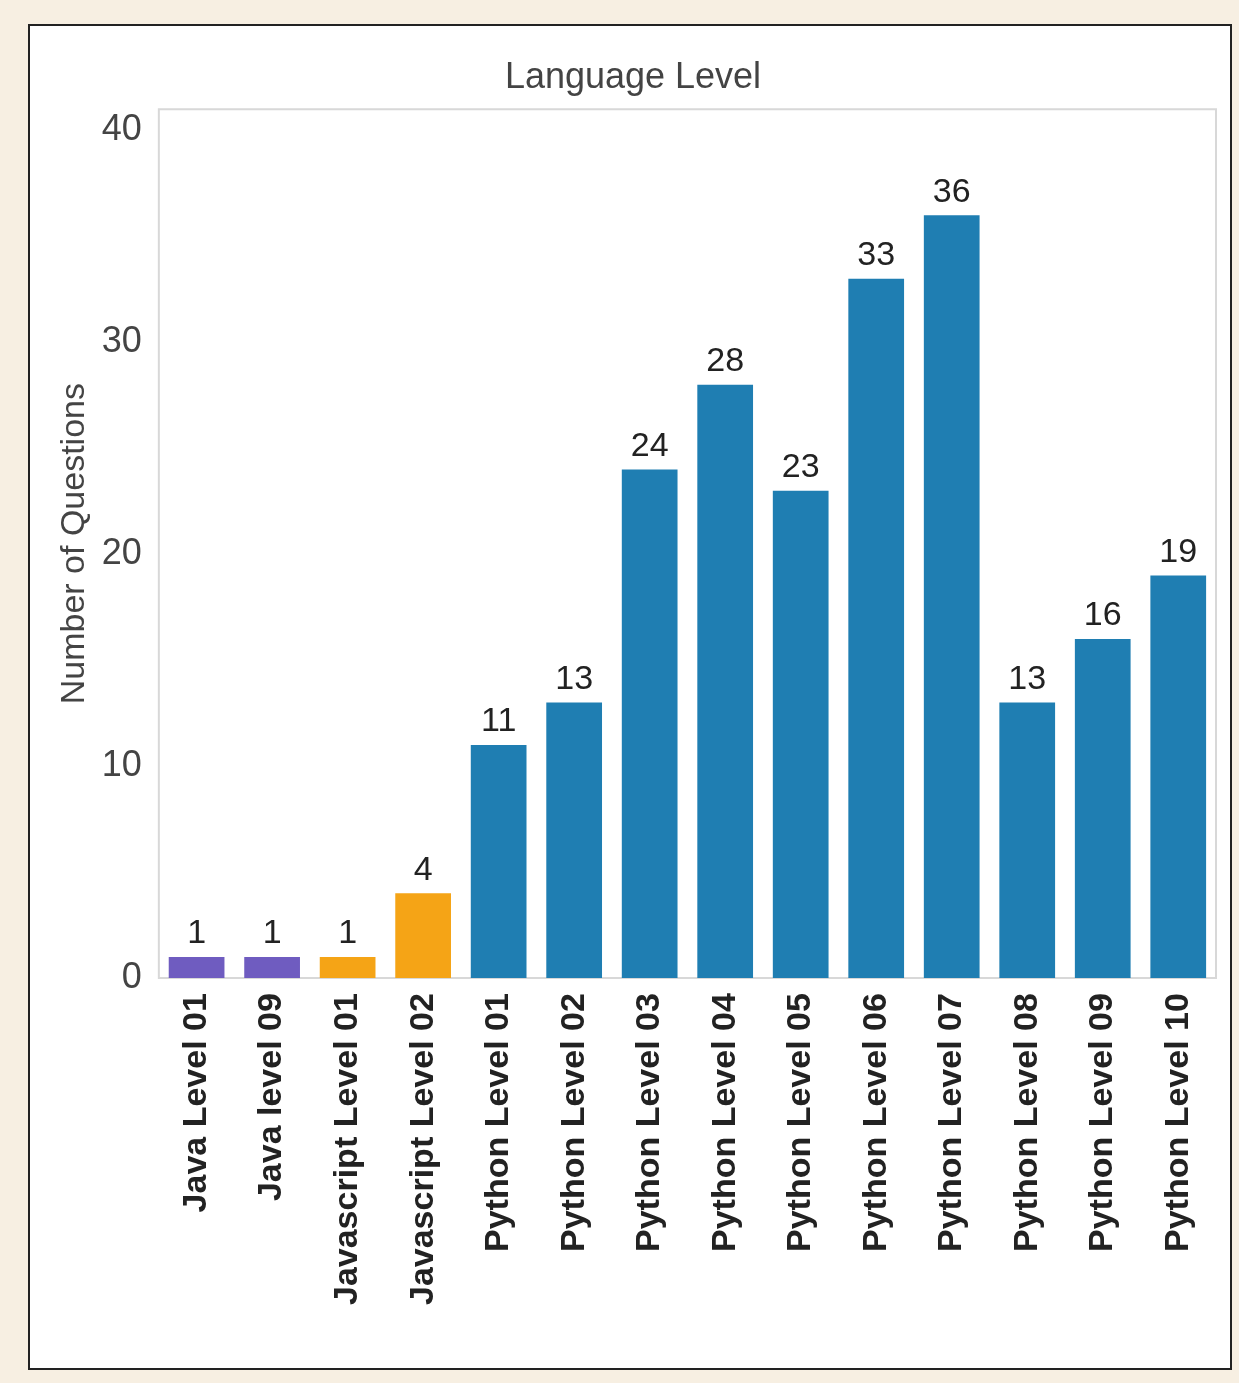 The image size is (1239, 1383). What do you see at coordinates (1102, 613) in the screenshot?
I see `data-label: 16` at bounding box center [1102, 613].